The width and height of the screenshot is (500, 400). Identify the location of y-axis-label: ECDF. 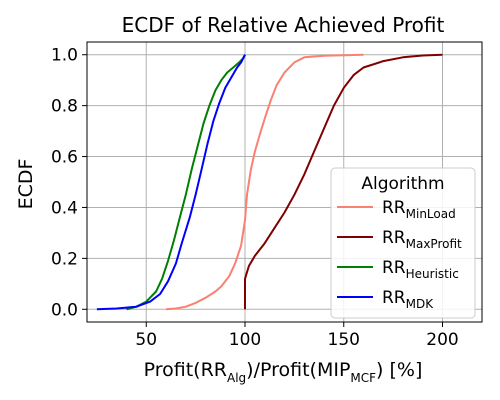
(26, 184).